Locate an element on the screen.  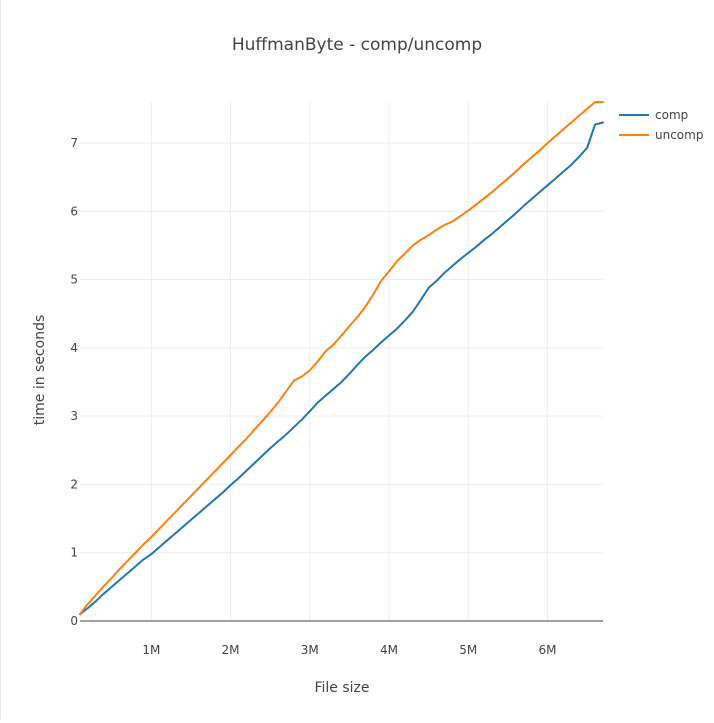
y-tick-label: 4 is located at coordinates (74, 348).